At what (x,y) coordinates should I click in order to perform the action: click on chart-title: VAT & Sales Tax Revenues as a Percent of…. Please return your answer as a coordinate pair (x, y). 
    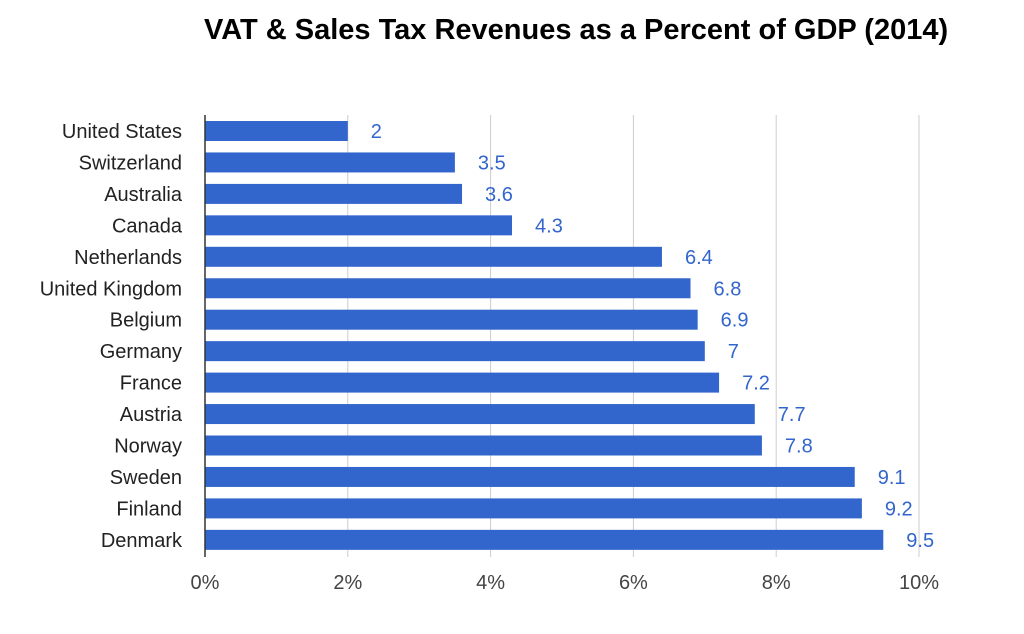
    Looking at the image, I should click on (576, 30).